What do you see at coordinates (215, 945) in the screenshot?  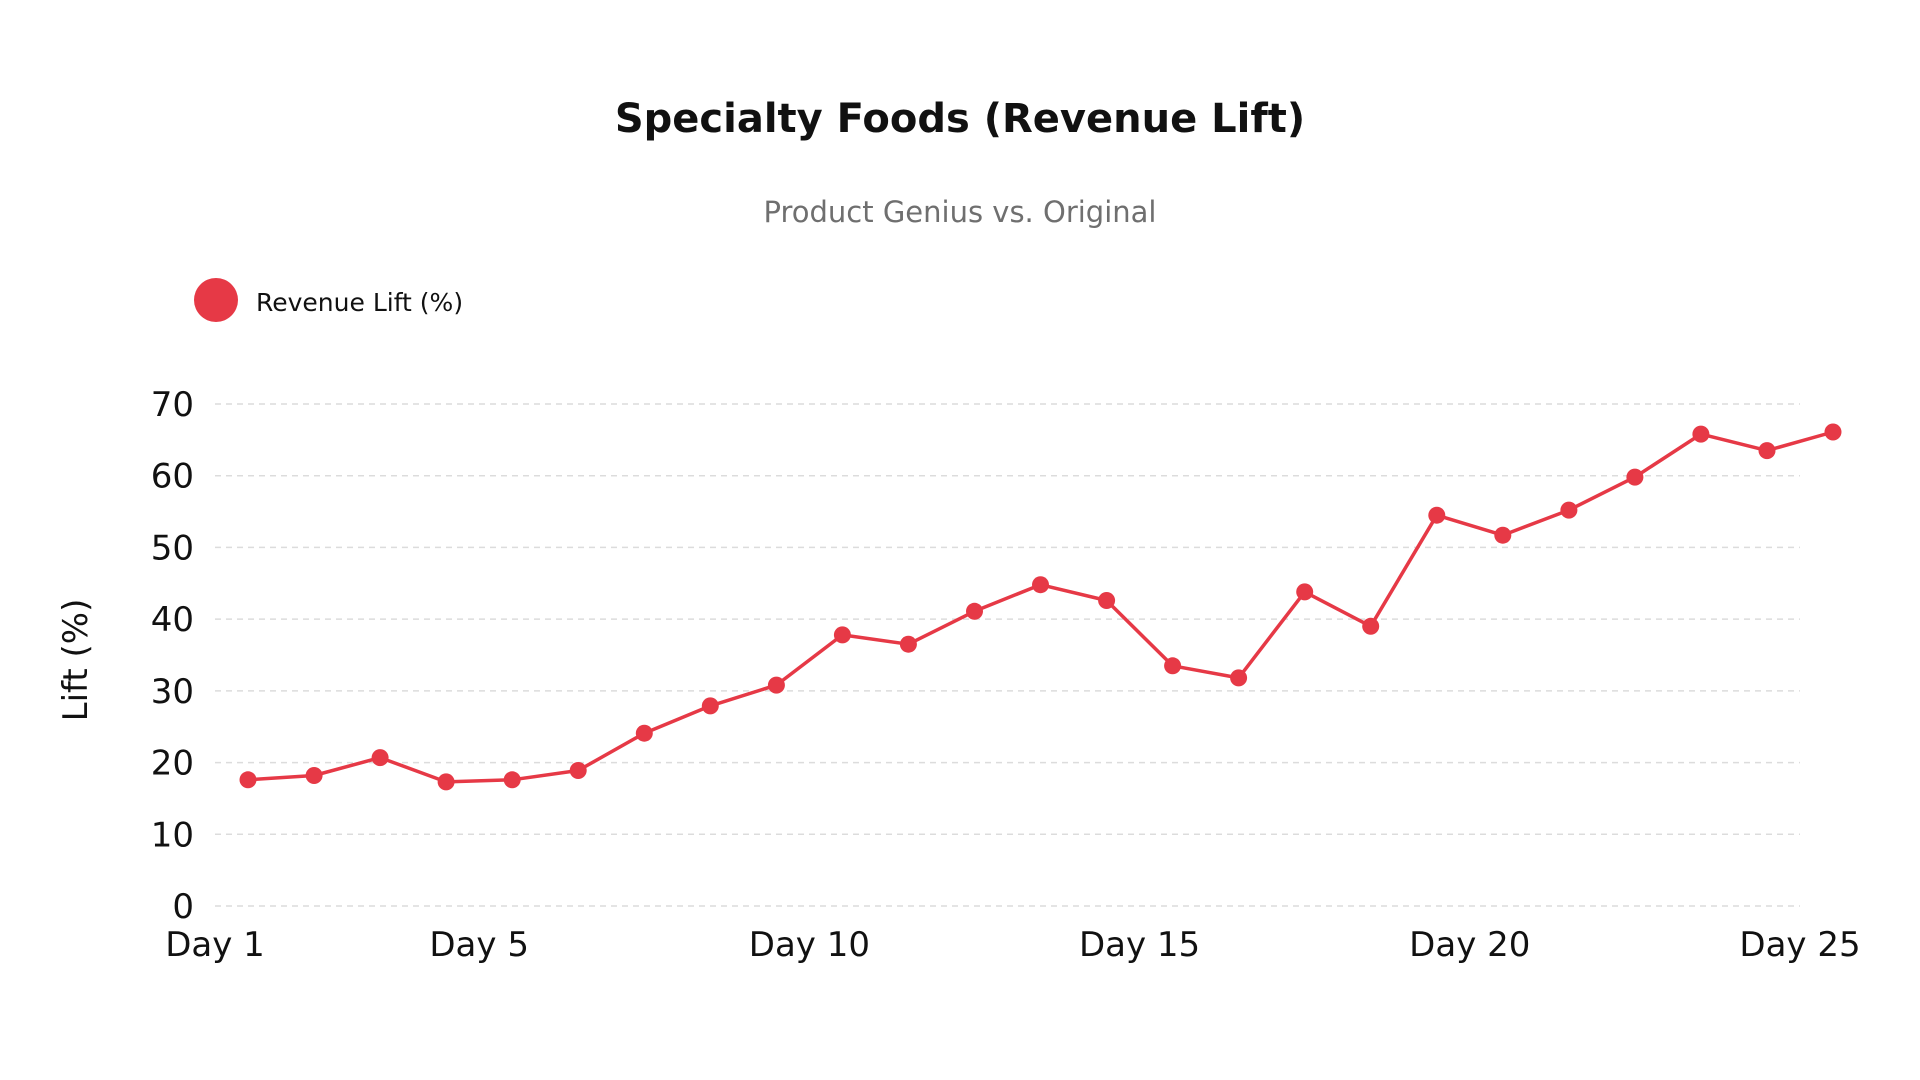 I see `x-tick-label-1: Day 1` at bounding box center [215, 945].